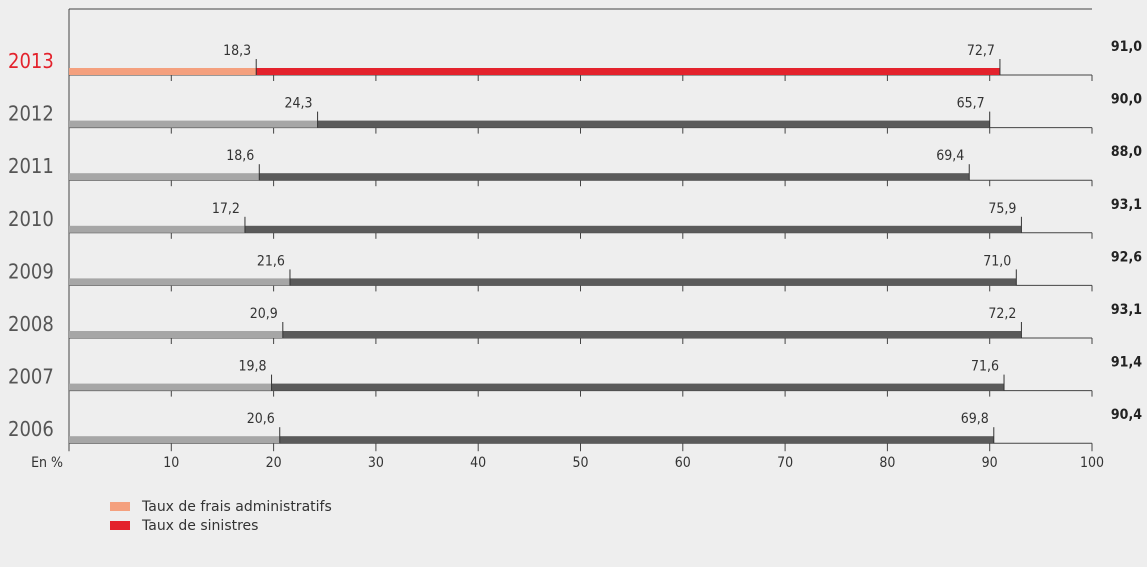 This screenshot has height=567, width=1147. I want to click on label-sinistres-2011: 69,4, so click(950, 156).